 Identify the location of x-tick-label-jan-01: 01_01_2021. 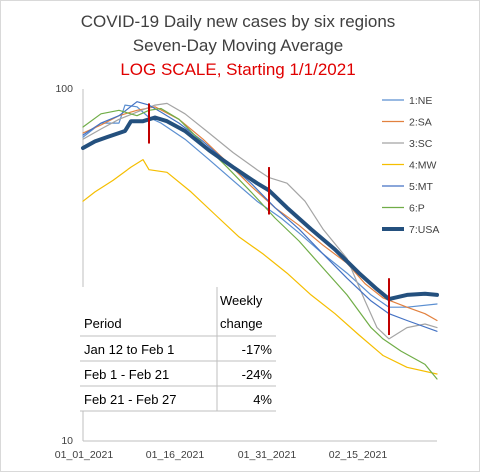
(84, 455).